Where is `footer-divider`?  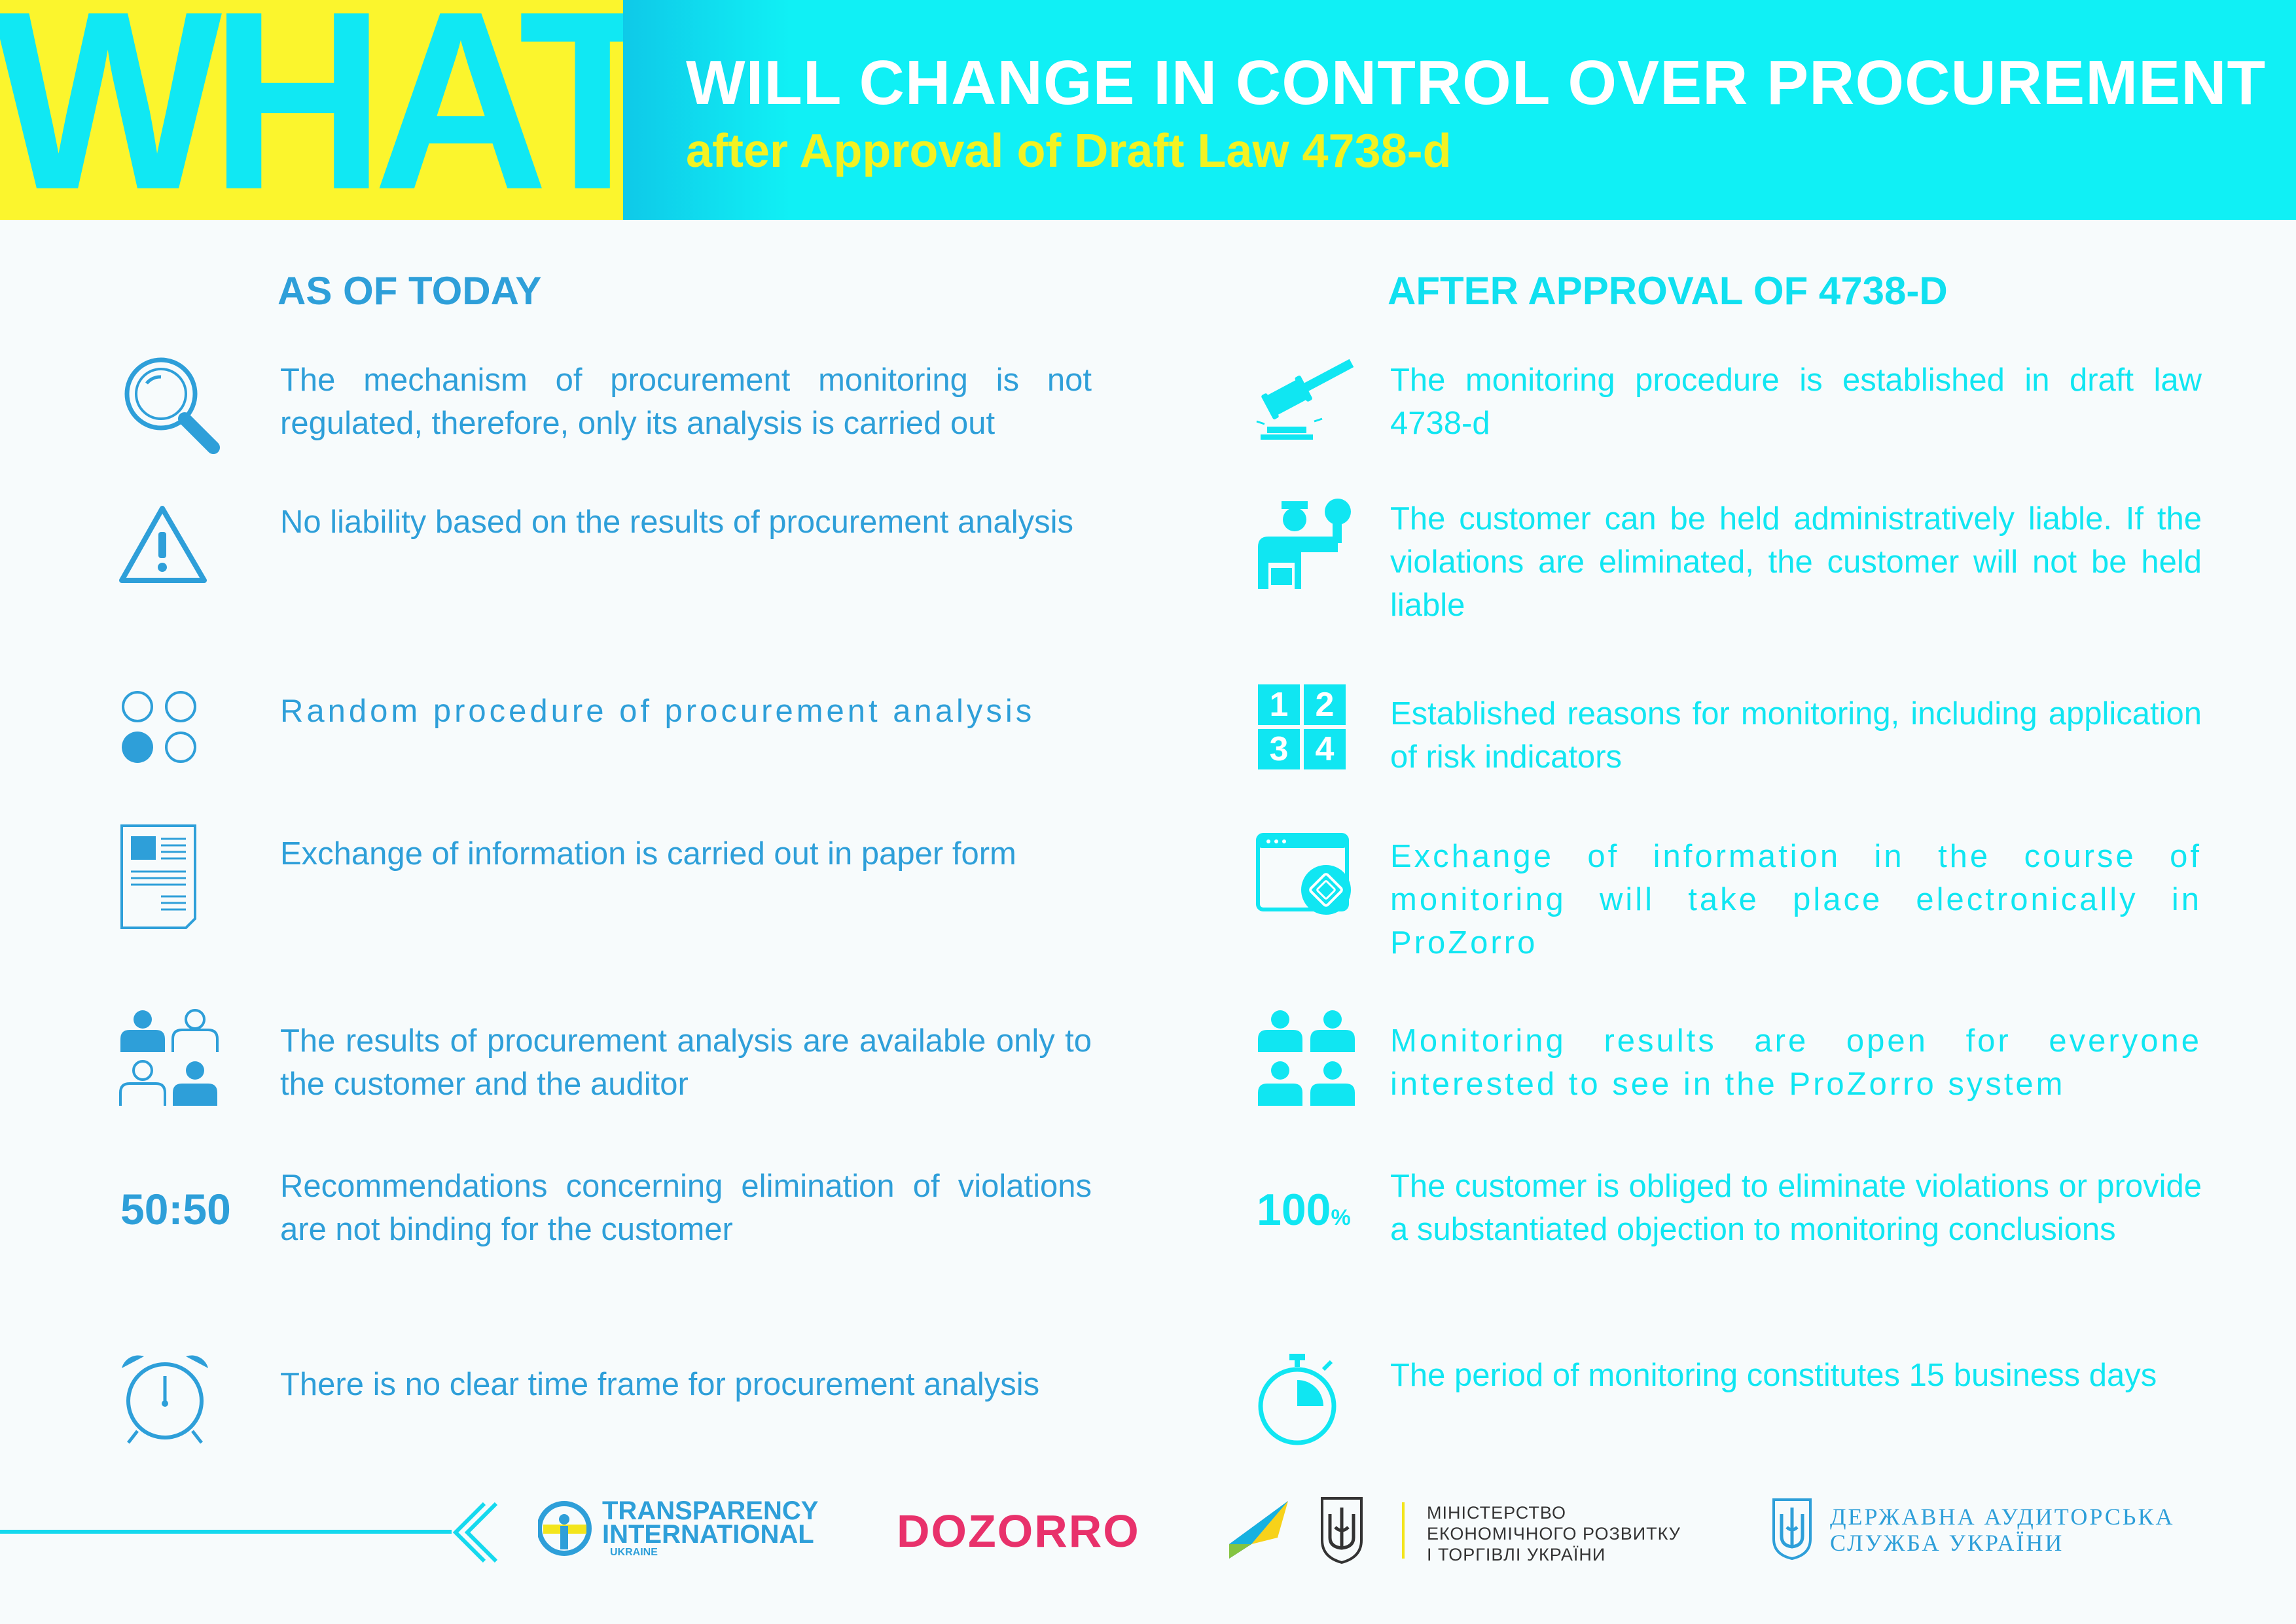
footer-divider is located at coordinates (226, 1532).